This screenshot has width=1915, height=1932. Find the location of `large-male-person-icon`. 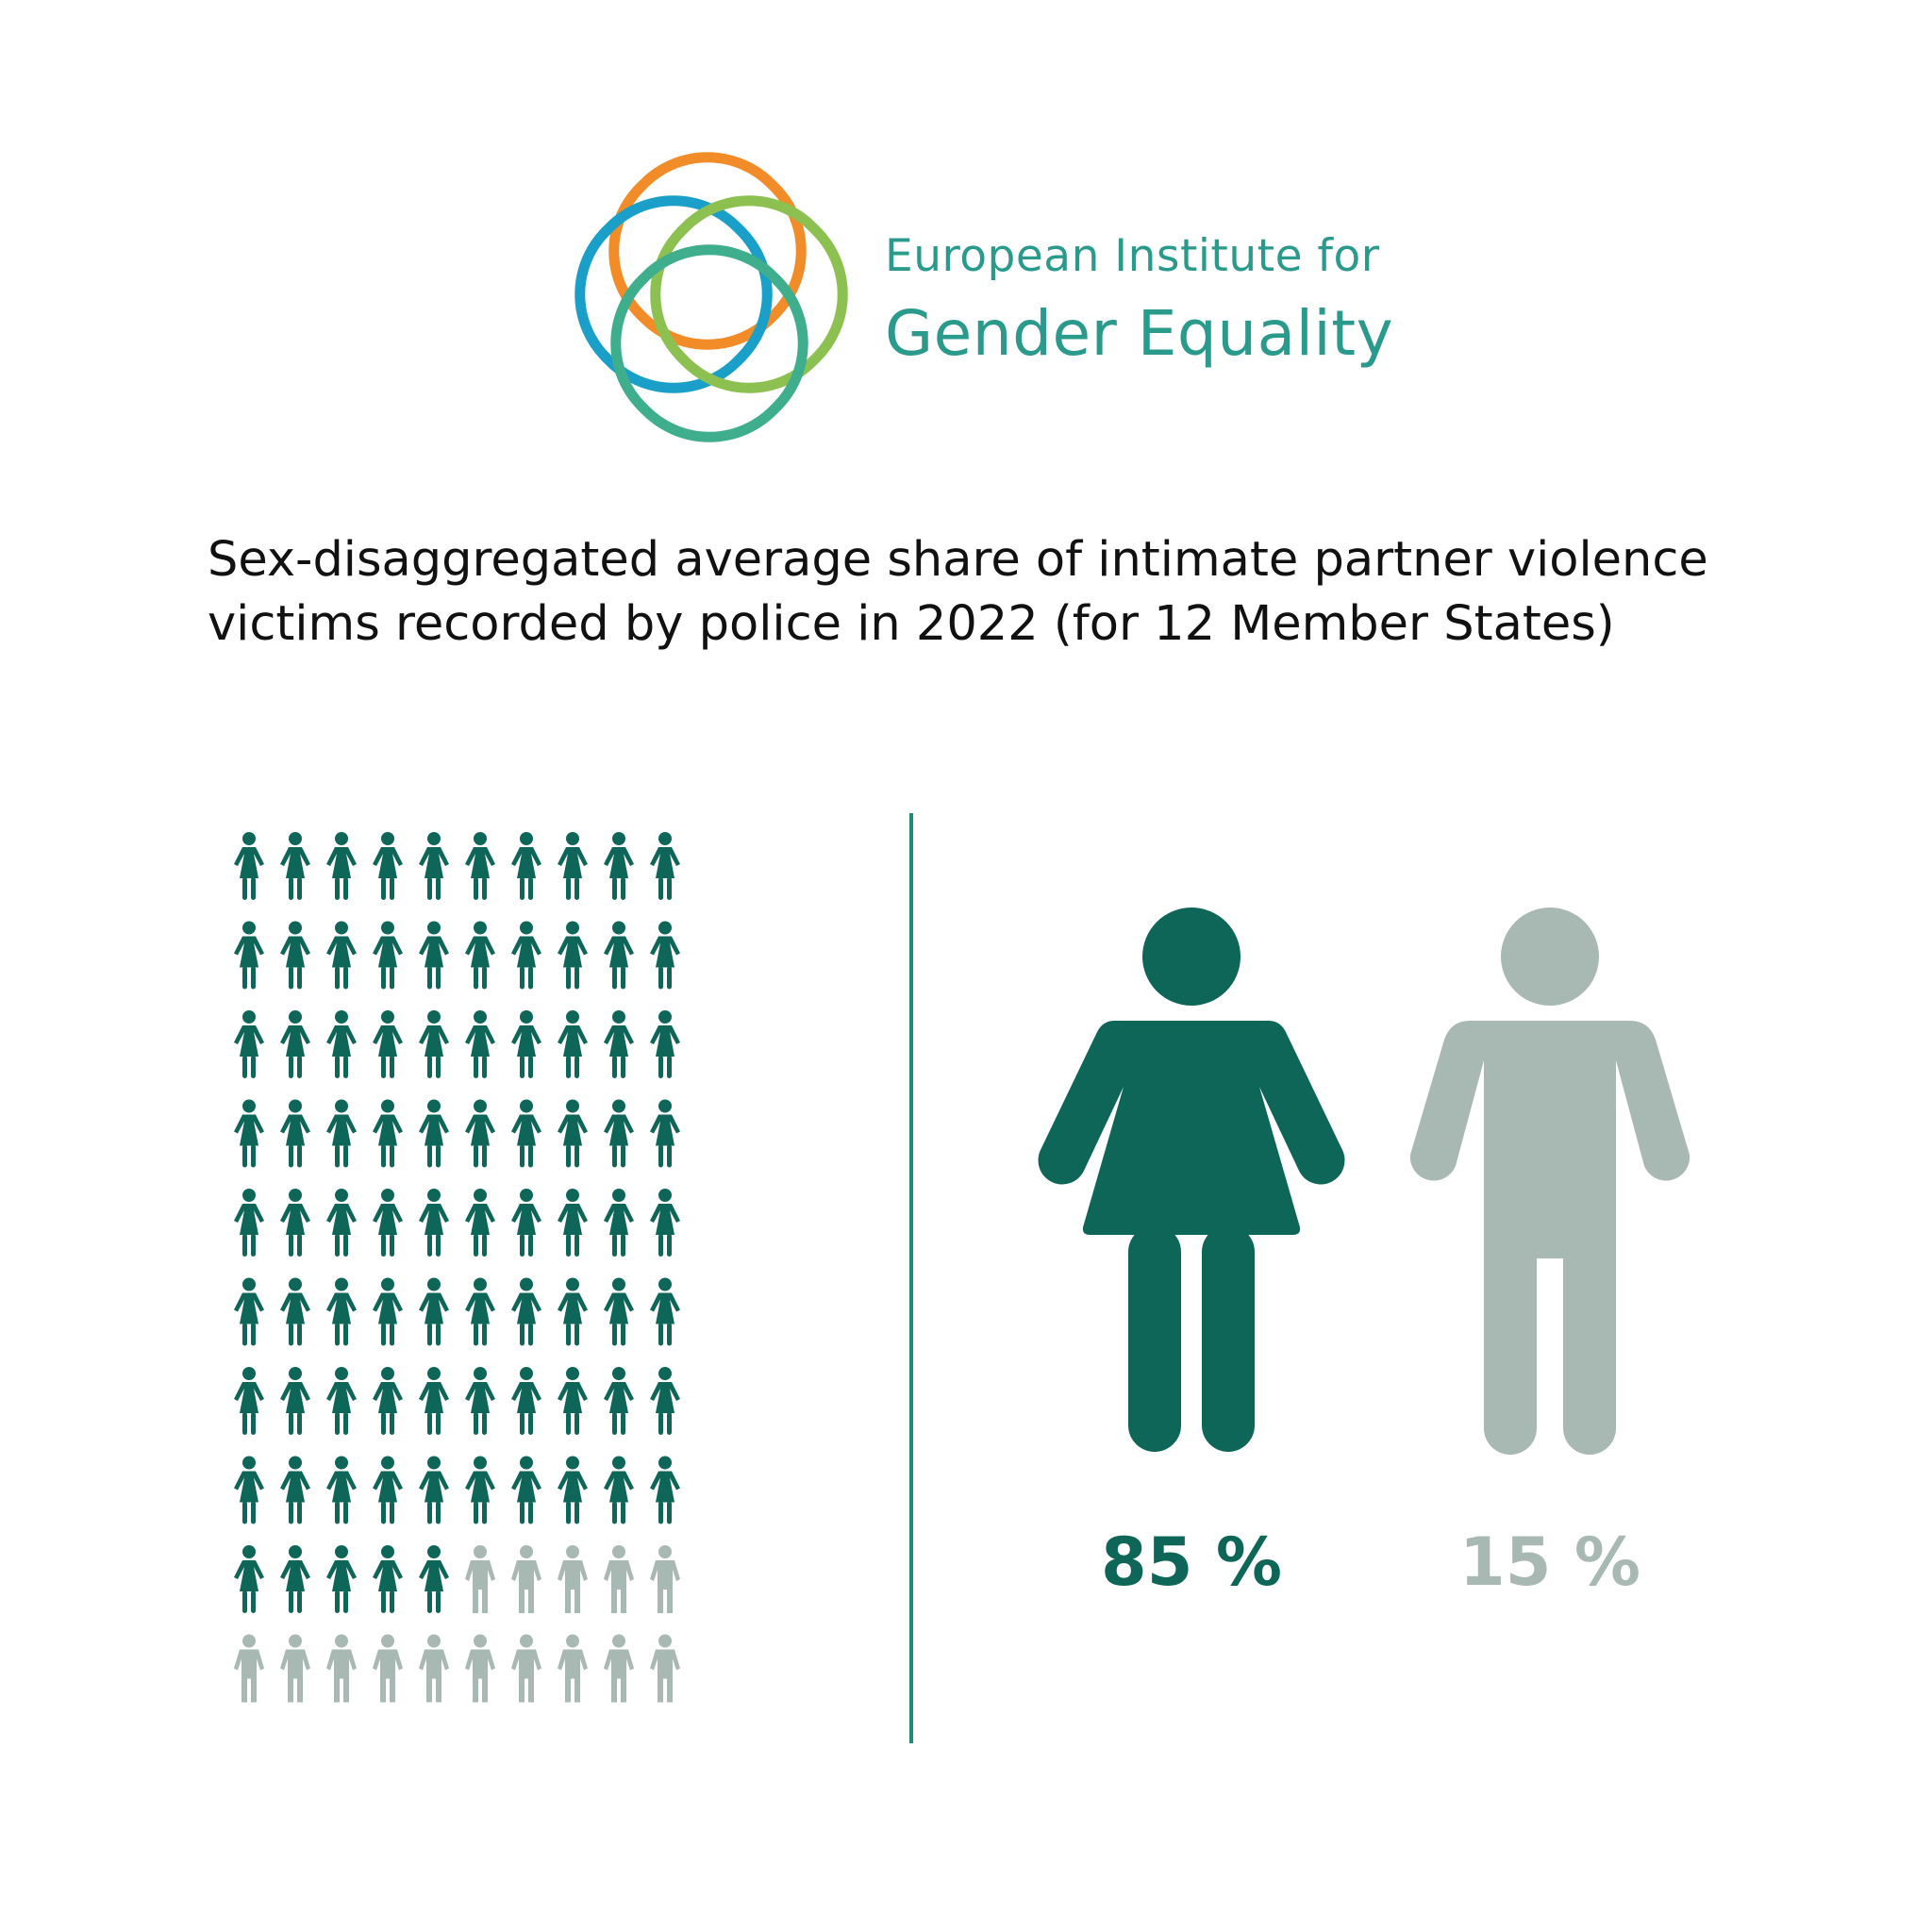

large-male-person-icon is located at coordinates (1549, 1182).